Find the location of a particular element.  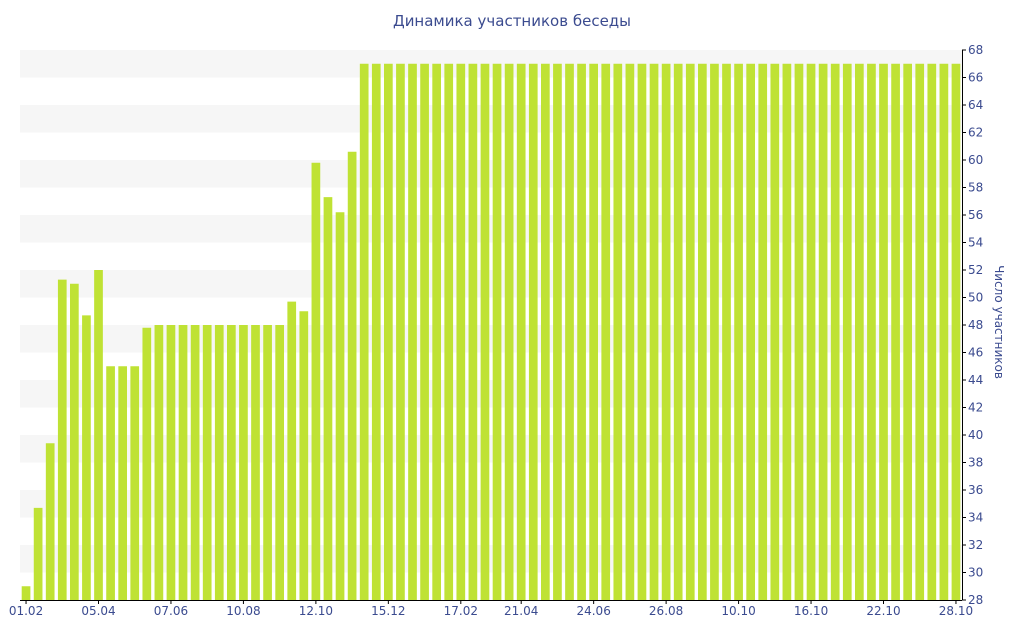

y-tick-label: 68 is located at coordinates (975, 50).